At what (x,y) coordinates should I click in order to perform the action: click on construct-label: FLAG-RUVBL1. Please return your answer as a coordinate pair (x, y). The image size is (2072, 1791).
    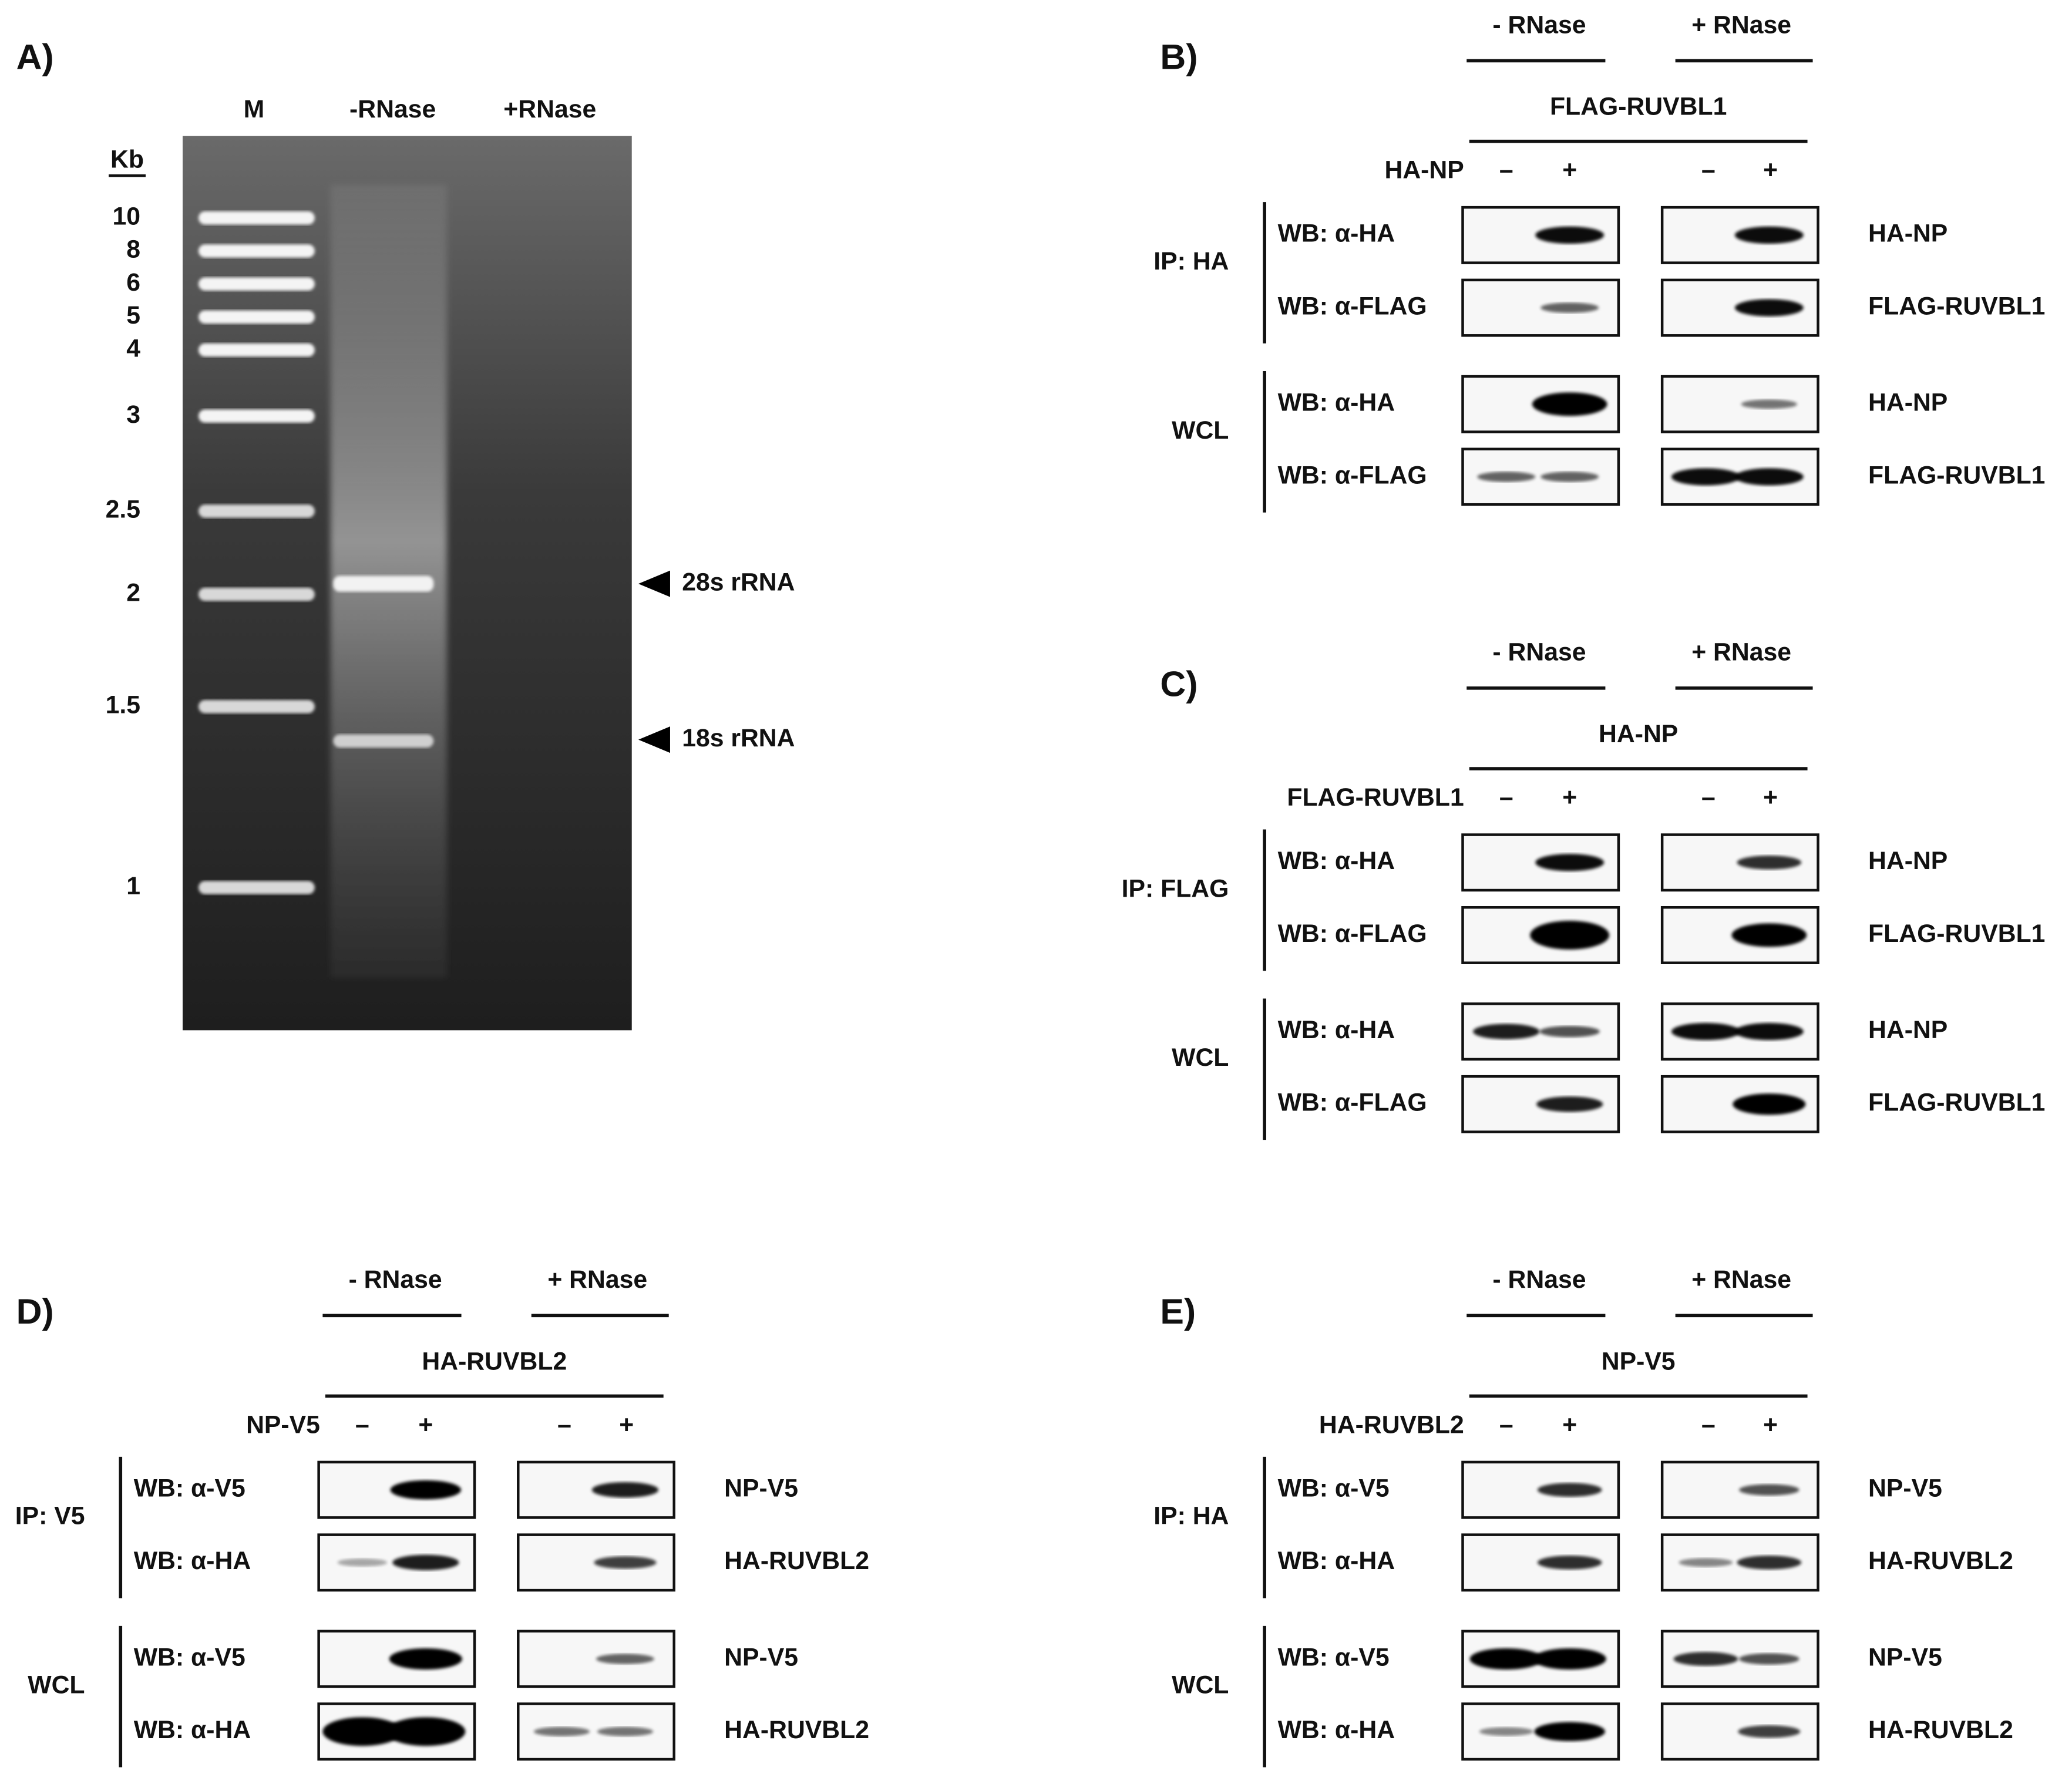
    Looking at the image, I should click on (1638, 107).